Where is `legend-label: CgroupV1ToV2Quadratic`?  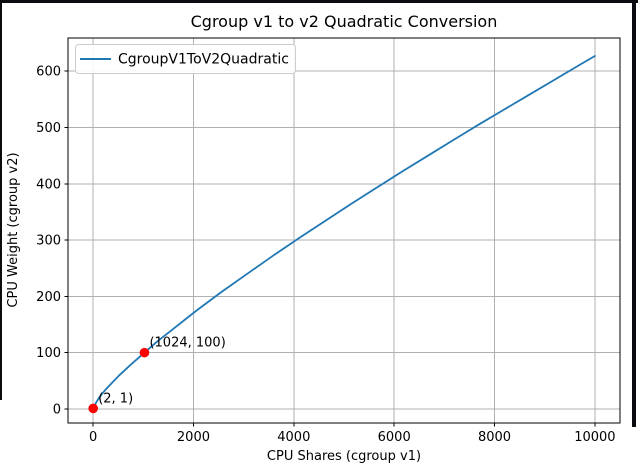
legend-label: CgroupV1ToV2Quadratic is located at coordinates (203, 60).